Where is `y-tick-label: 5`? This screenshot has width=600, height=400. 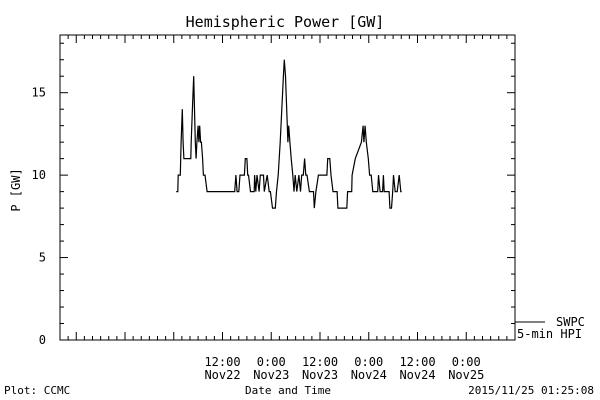 y-tick-label: 5 is located at coordinates (42, 258).